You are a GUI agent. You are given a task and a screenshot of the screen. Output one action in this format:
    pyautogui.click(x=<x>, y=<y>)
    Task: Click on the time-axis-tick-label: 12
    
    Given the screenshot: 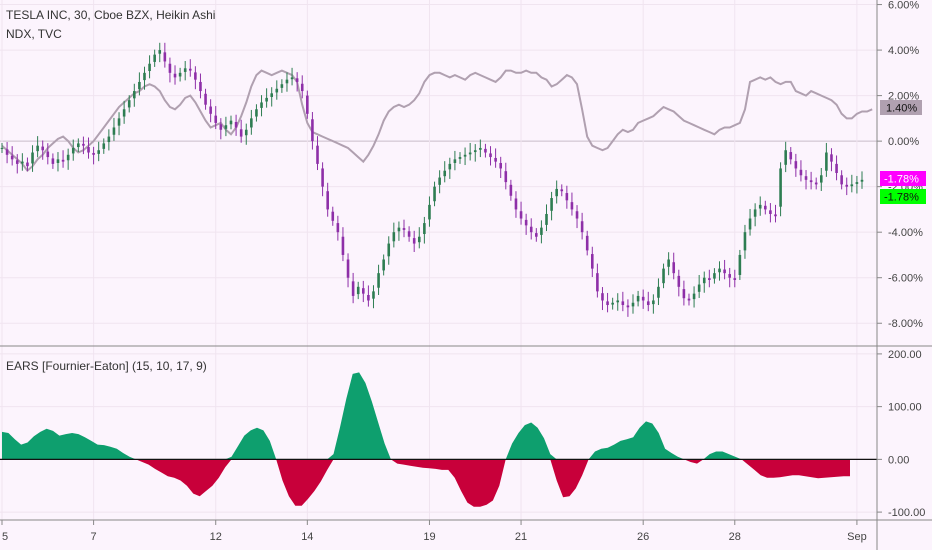 What is the action you would take?
    pyautogui.click(x=216, y=537)
    